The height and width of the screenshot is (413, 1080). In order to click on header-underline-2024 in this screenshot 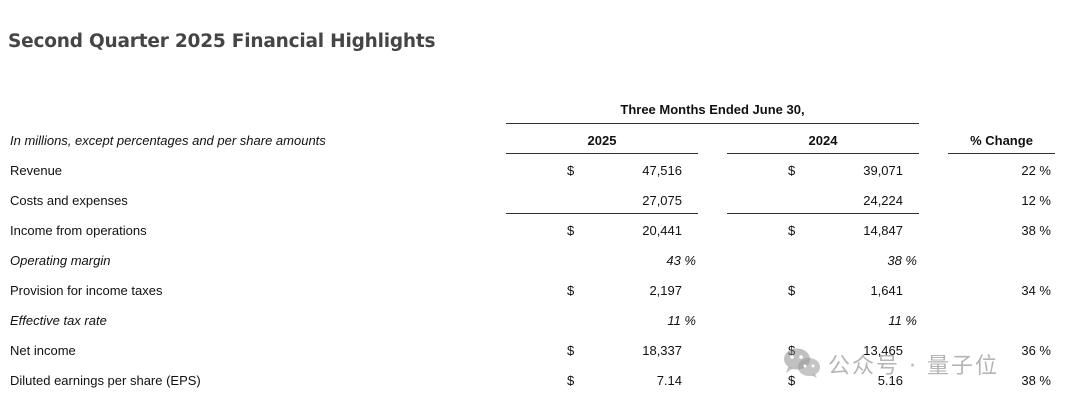, I will do `click(823, 153)`.